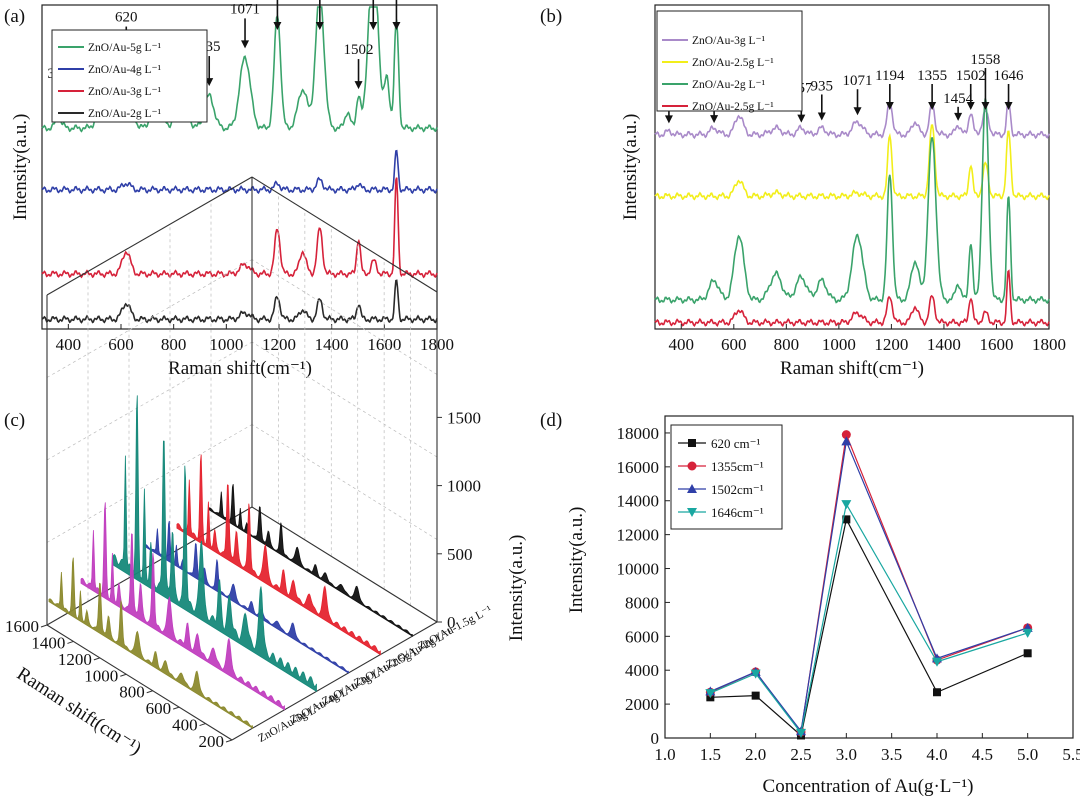 This screenshot has height=798, width=1080. I want to click on pd-y-tick-label: 16000, so click(638, 467).